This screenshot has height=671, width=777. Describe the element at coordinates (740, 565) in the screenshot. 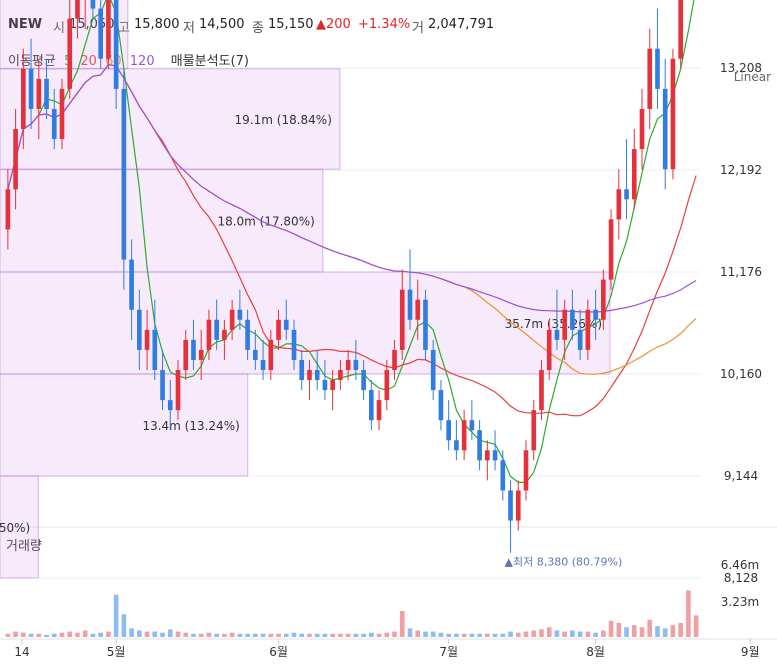

I see `volume-tick-label: 6.46m` at that location.